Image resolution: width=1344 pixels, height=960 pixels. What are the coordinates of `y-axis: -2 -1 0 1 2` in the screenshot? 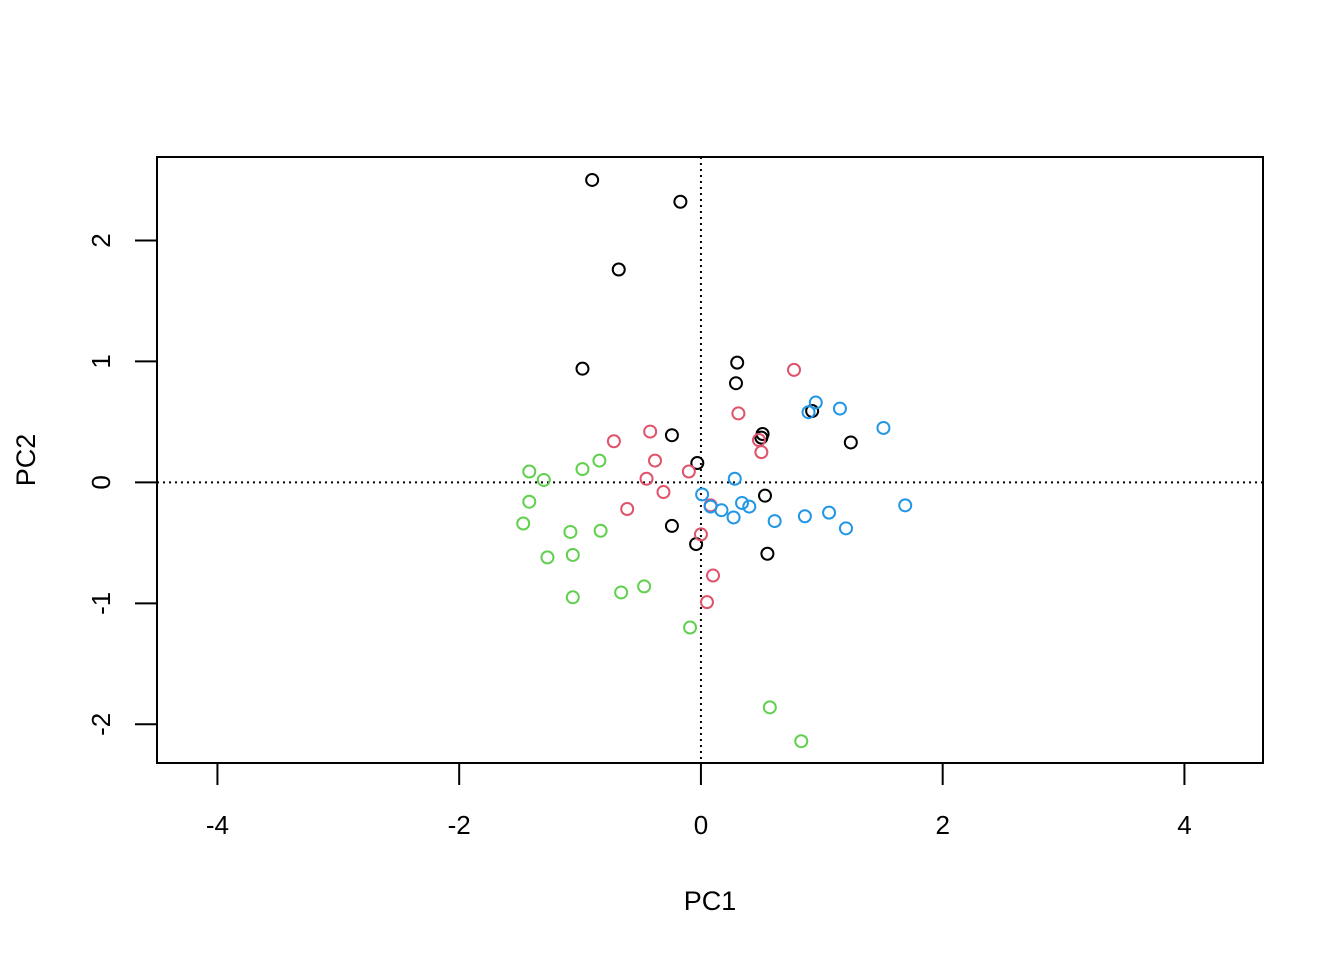 It's located at (122, 484).